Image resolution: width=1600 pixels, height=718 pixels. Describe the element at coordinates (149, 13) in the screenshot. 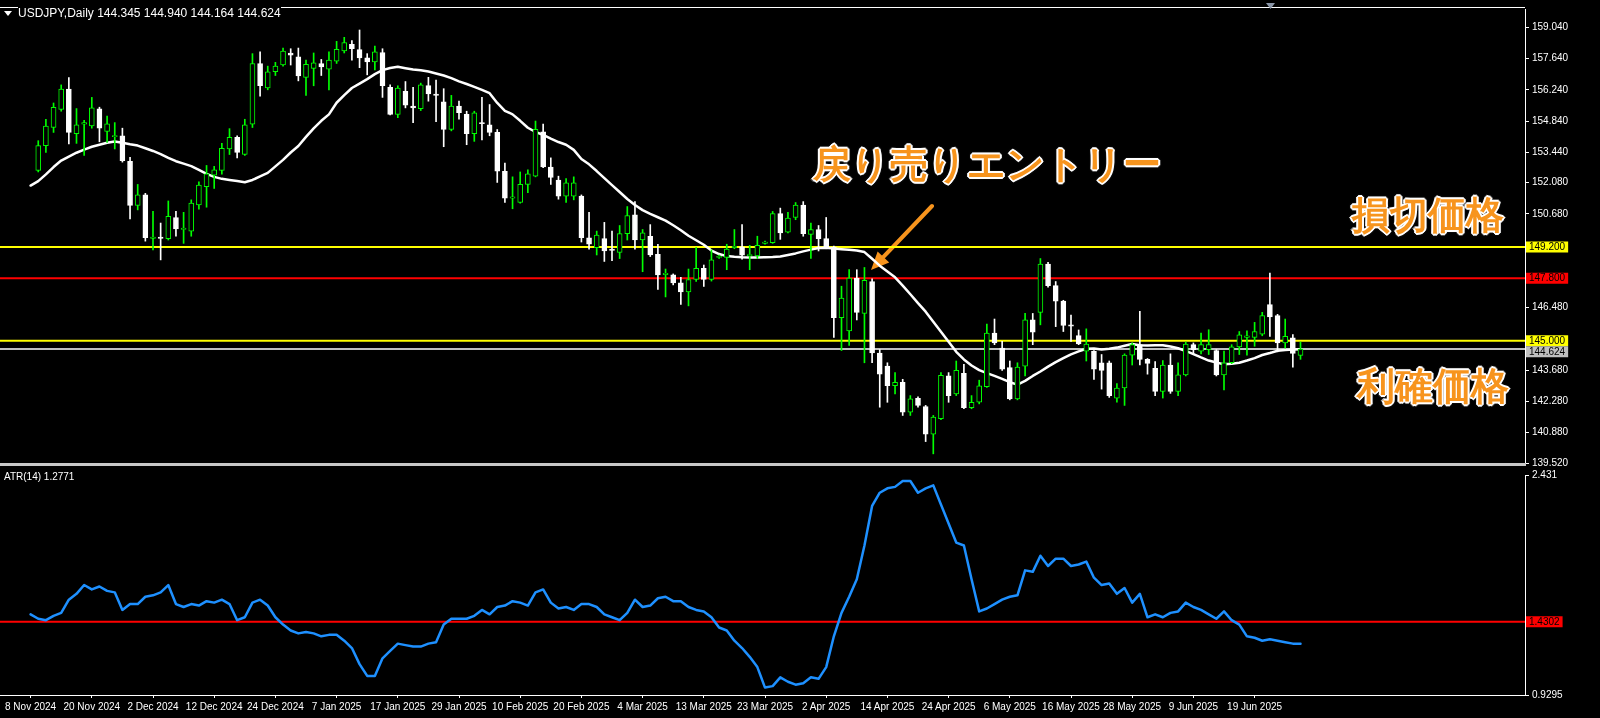

I see `chart-title: USDJPY,Daily 144.345 144.940 144.164 144.624` at that location.